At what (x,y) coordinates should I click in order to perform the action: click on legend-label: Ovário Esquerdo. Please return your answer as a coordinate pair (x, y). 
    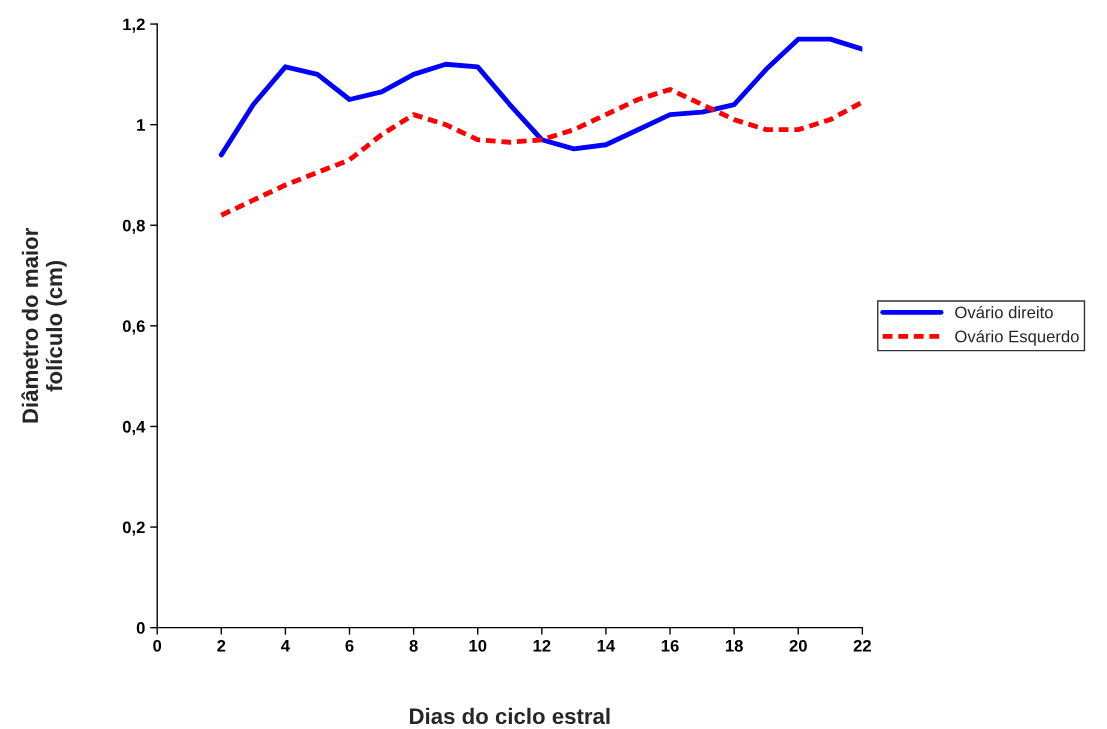
    Looking at the image, I should click on (1017, 337).